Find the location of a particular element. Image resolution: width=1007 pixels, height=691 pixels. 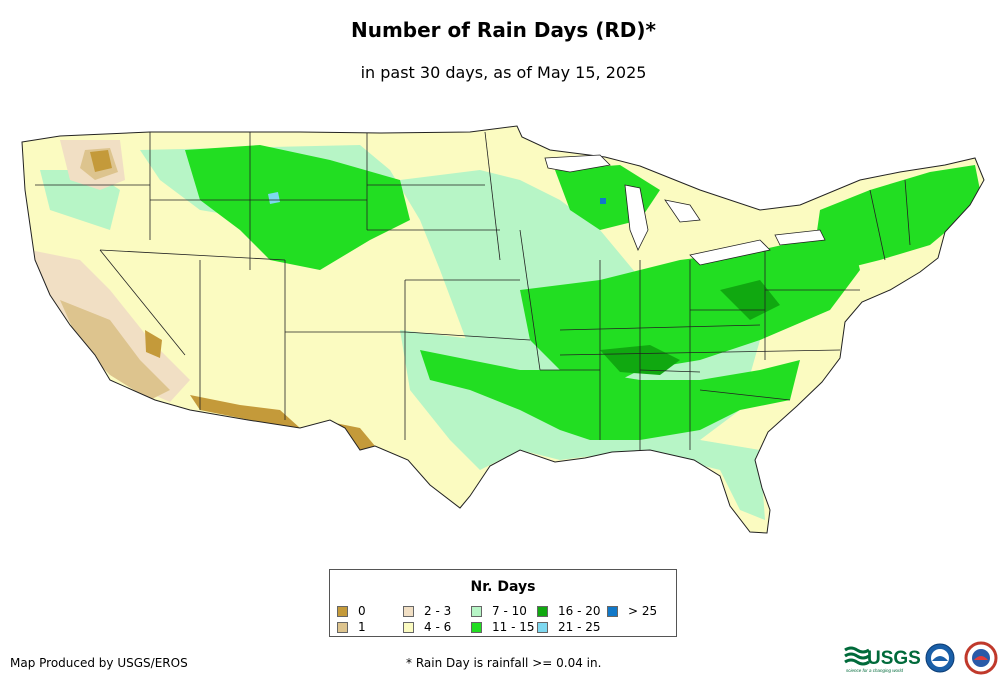

rain-day-footnote: * Rain Day is rainfall >= 0.04 in. is located at coordinates (504, 663).